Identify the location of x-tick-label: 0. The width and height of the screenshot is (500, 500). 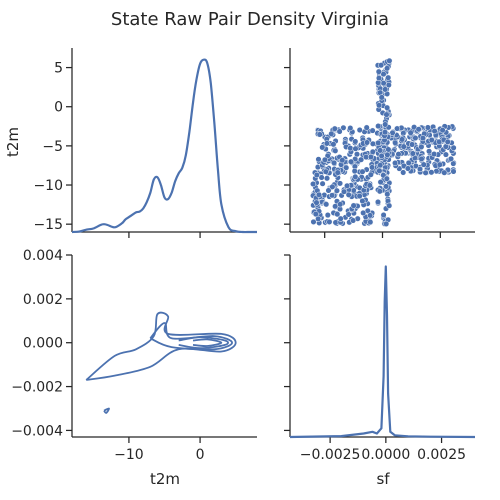
(200, 455).